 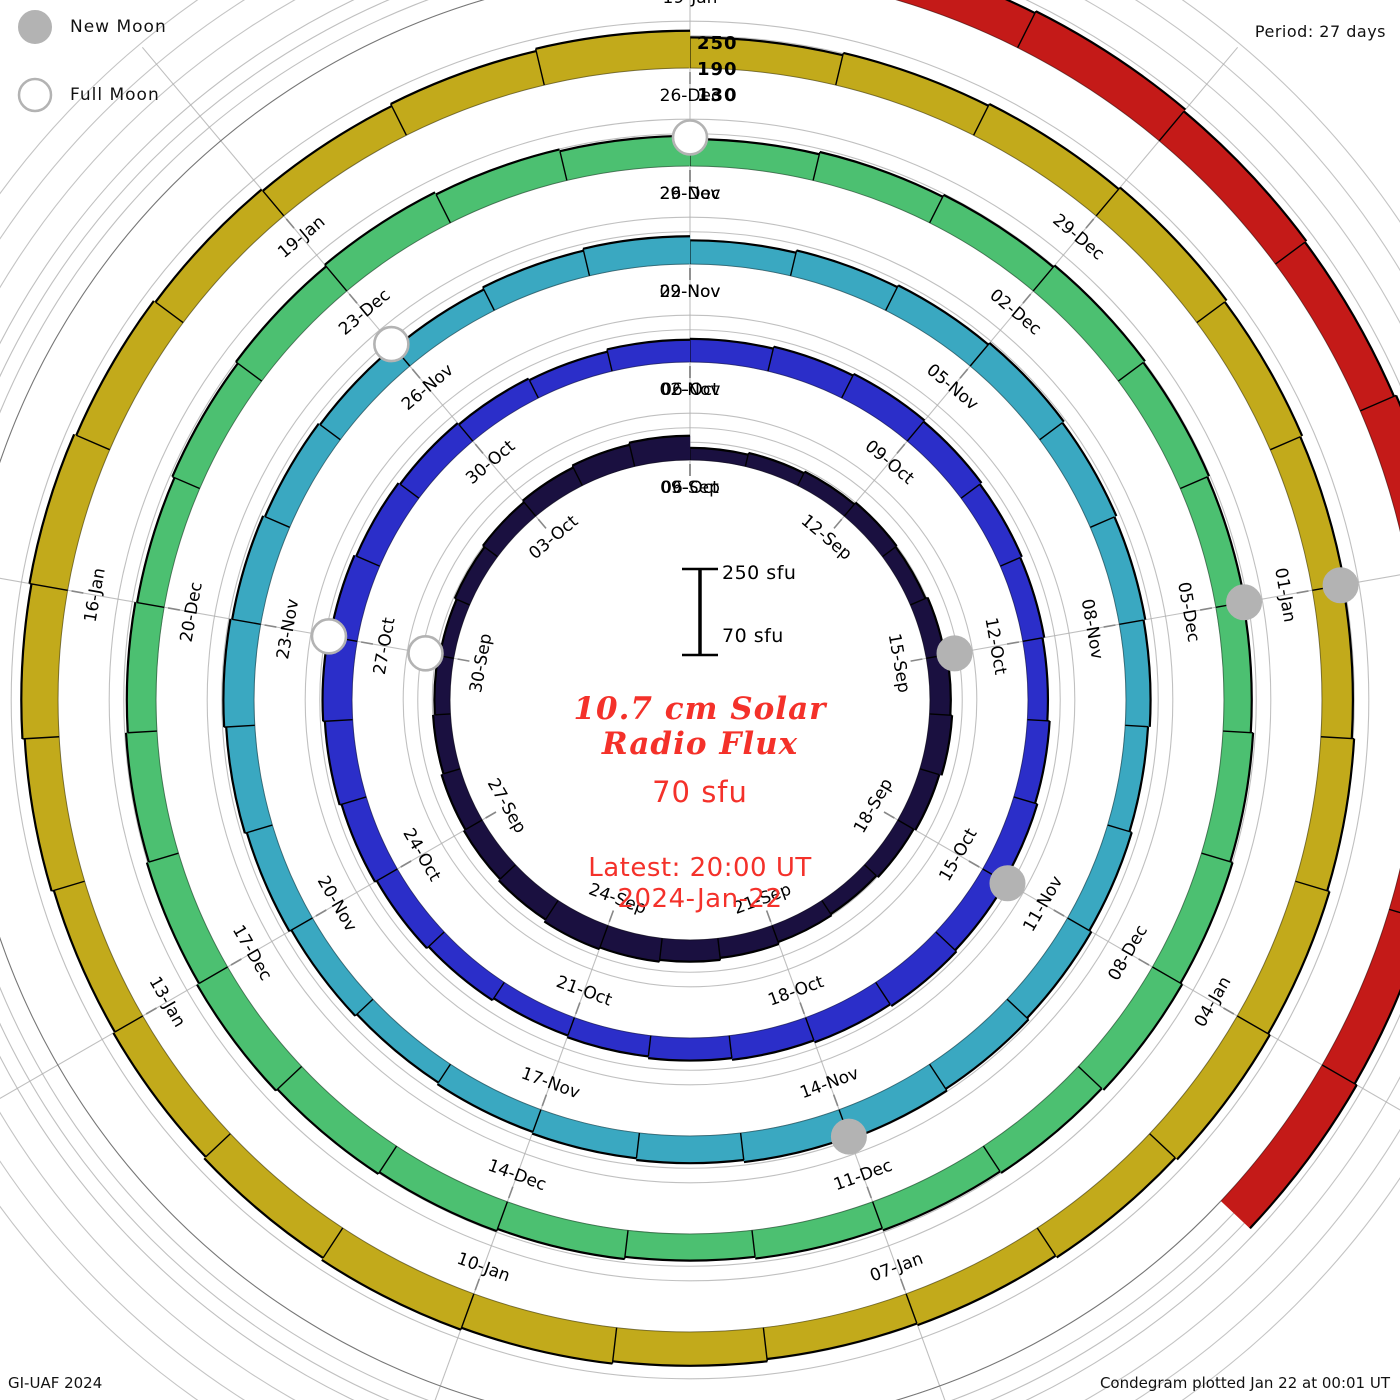 What do you see at coordinates (796, 991) in the screenshot?
I see `date-tick-label: 18-Oct` at bounding box center [796, 991].